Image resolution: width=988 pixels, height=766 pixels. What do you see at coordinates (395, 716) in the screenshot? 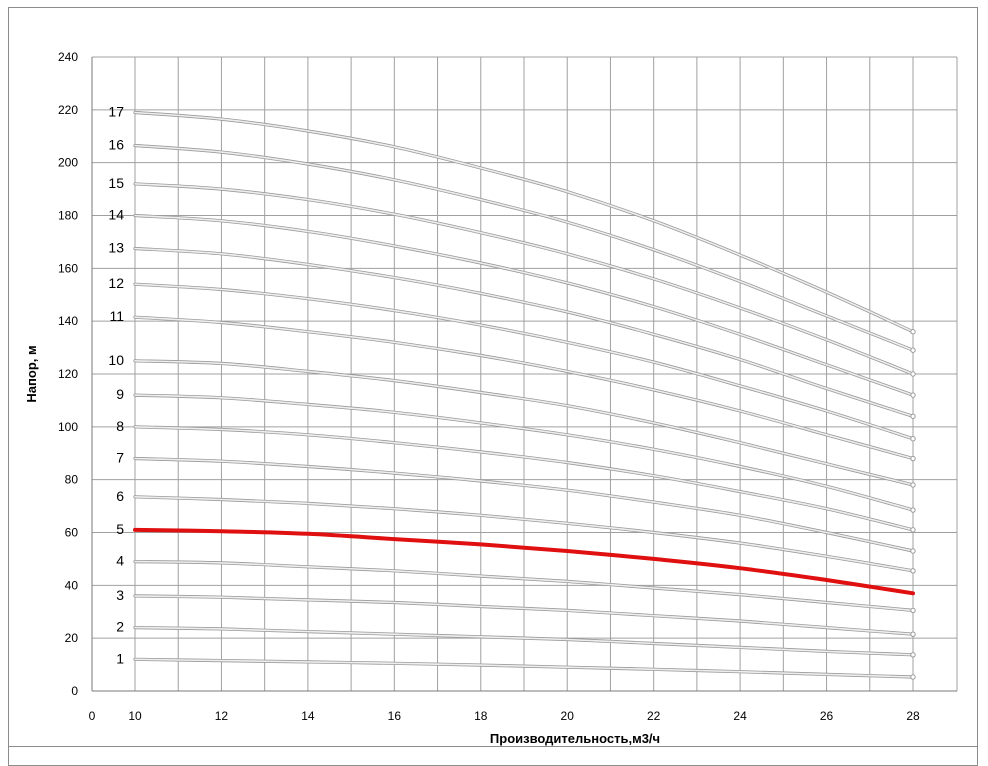
I see `x-tick-label: 16` at bounding box center [395, 716].